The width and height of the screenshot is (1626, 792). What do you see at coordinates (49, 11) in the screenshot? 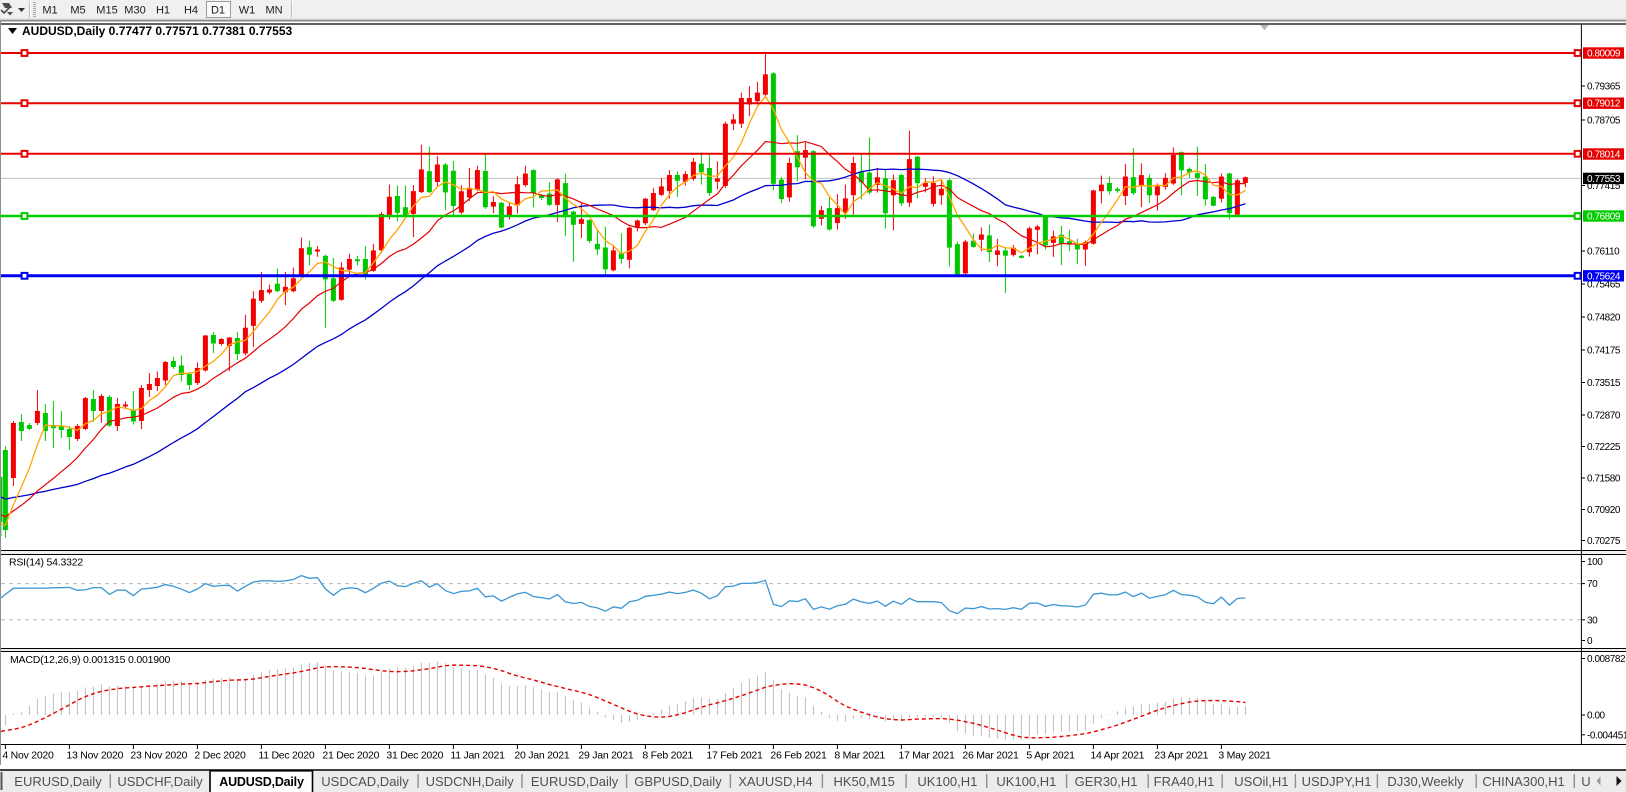
I see `svg-text: M1` at bounding box center [49, 11].